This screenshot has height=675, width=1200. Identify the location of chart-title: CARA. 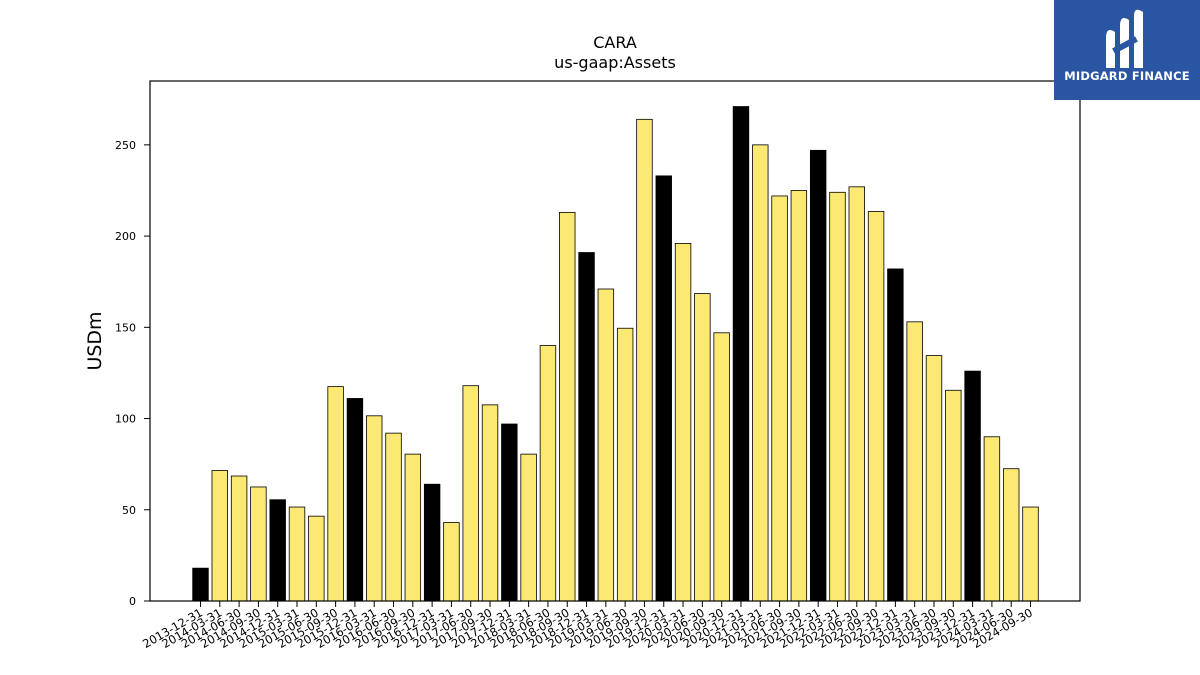
(615, 42).